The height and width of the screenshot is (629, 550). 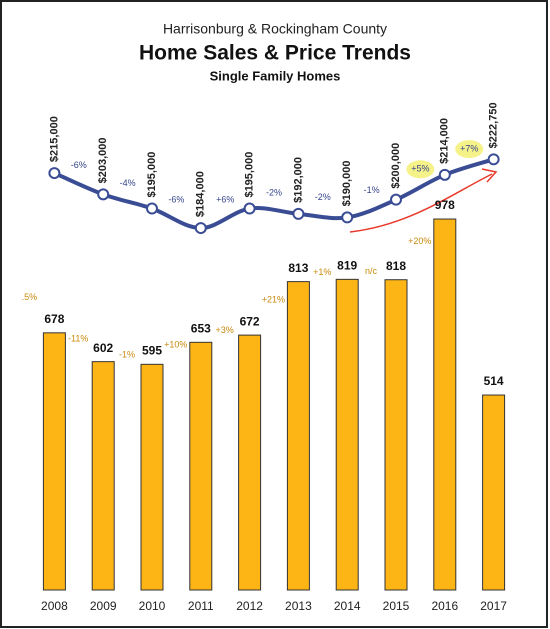 I want to click on chart-supertitle: Harrisonburg & Rockingham County, so click(x=275, y=29).